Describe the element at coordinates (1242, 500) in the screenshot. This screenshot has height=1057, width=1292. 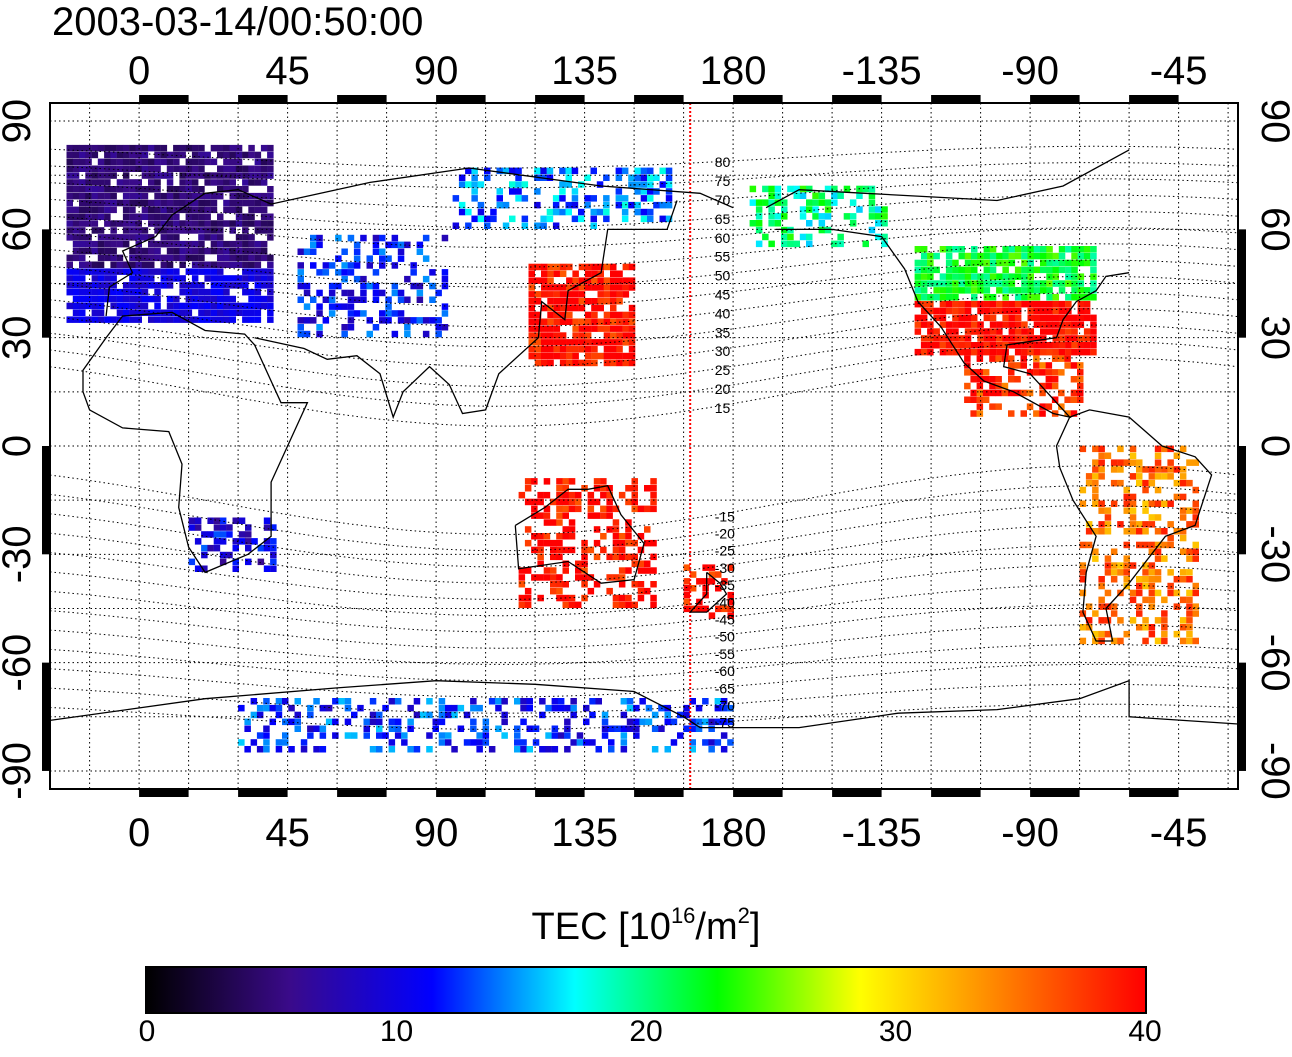
I see `frame-bar-right` at that location.